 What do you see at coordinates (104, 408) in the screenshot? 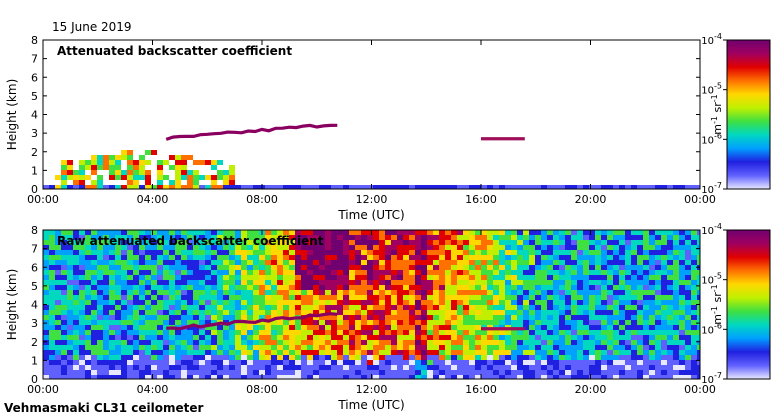
I see `instrument-label: Vehmasmaki CL31 ceilometer` at bounding box center [104, 408].